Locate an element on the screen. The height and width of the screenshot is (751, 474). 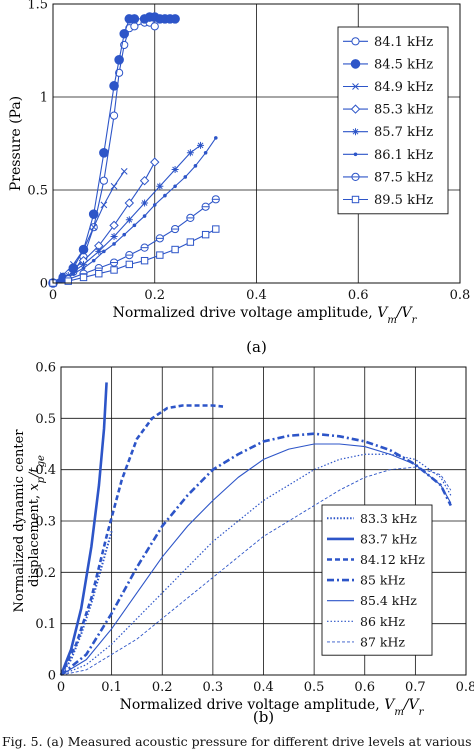
chart-a-series-85-7-khz is located at coordinates (127, 214).